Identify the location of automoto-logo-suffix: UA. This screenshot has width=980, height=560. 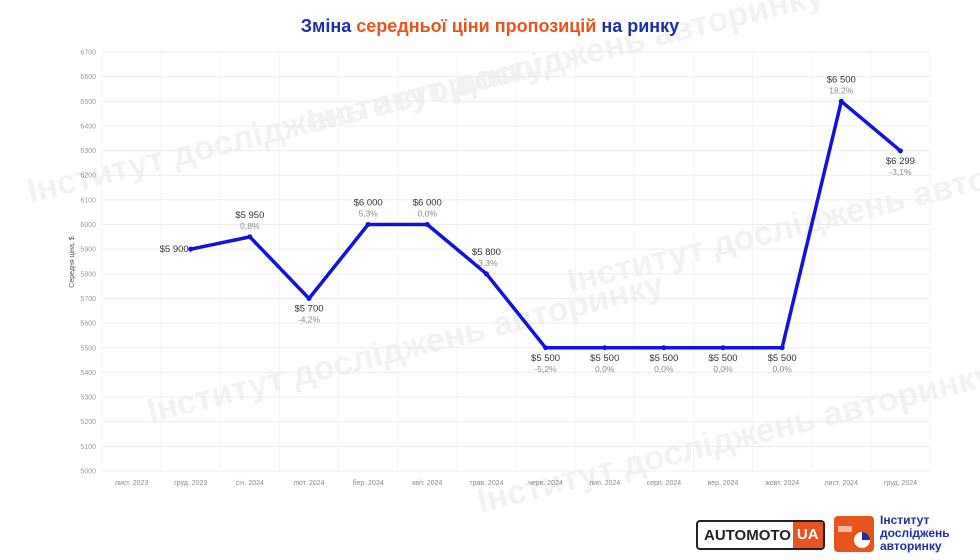
(807, 535).